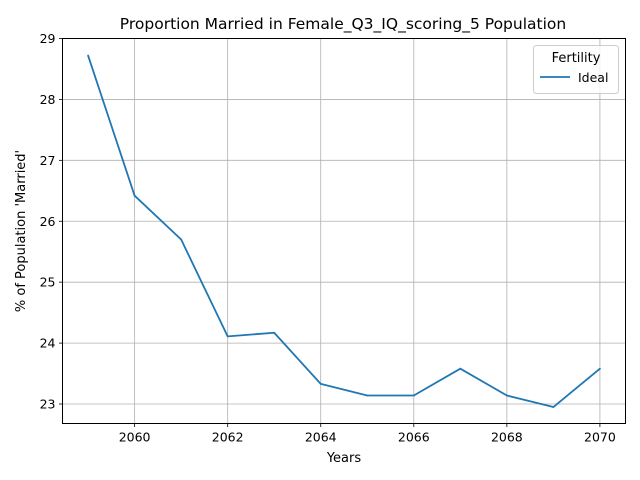 The height and width of the screenshot is (480, 640). Describe the element at coordinates (414, 437) in the screenshot. I see `x-tick-label: 2066` at that location.